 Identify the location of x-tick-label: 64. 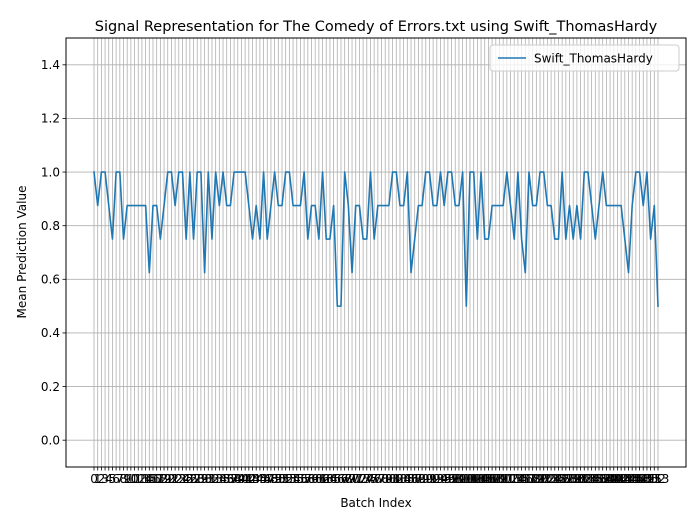
(329, 479).